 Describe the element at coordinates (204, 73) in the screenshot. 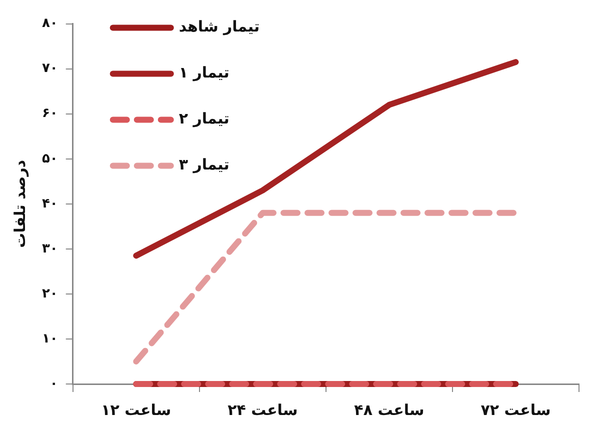

I see `legend-label: تیمار ۱` at that location.